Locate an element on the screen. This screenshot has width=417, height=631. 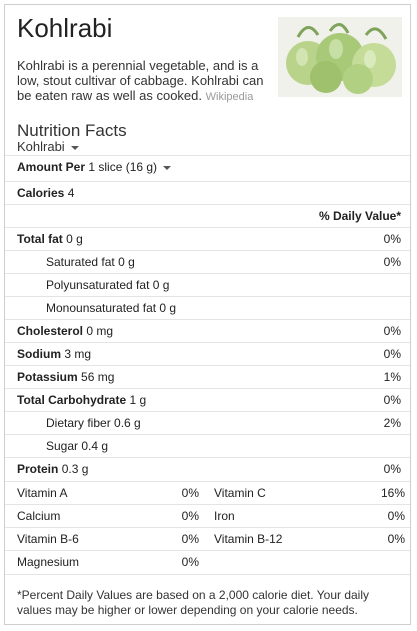
nutrient-label: Potassium is located at coordinates (47, 377).